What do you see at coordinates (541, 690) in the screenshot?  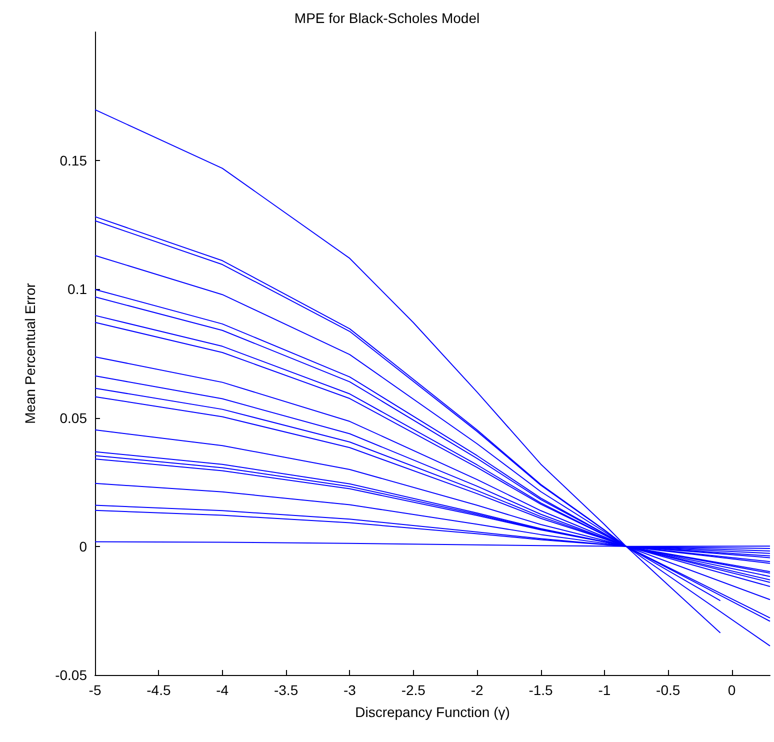 I see `x-tick-label: -1.5` at bounding box center [541, 690].